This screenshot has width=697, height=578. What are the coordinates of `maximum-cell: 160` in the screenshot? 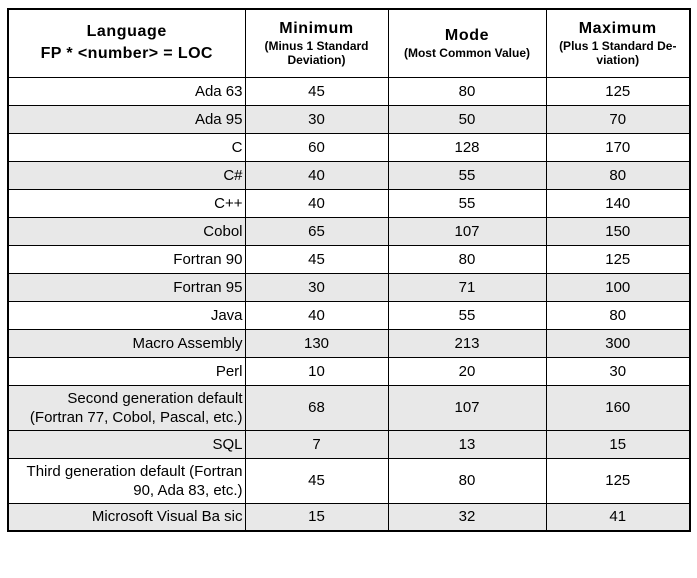 It's located at (618, 407).